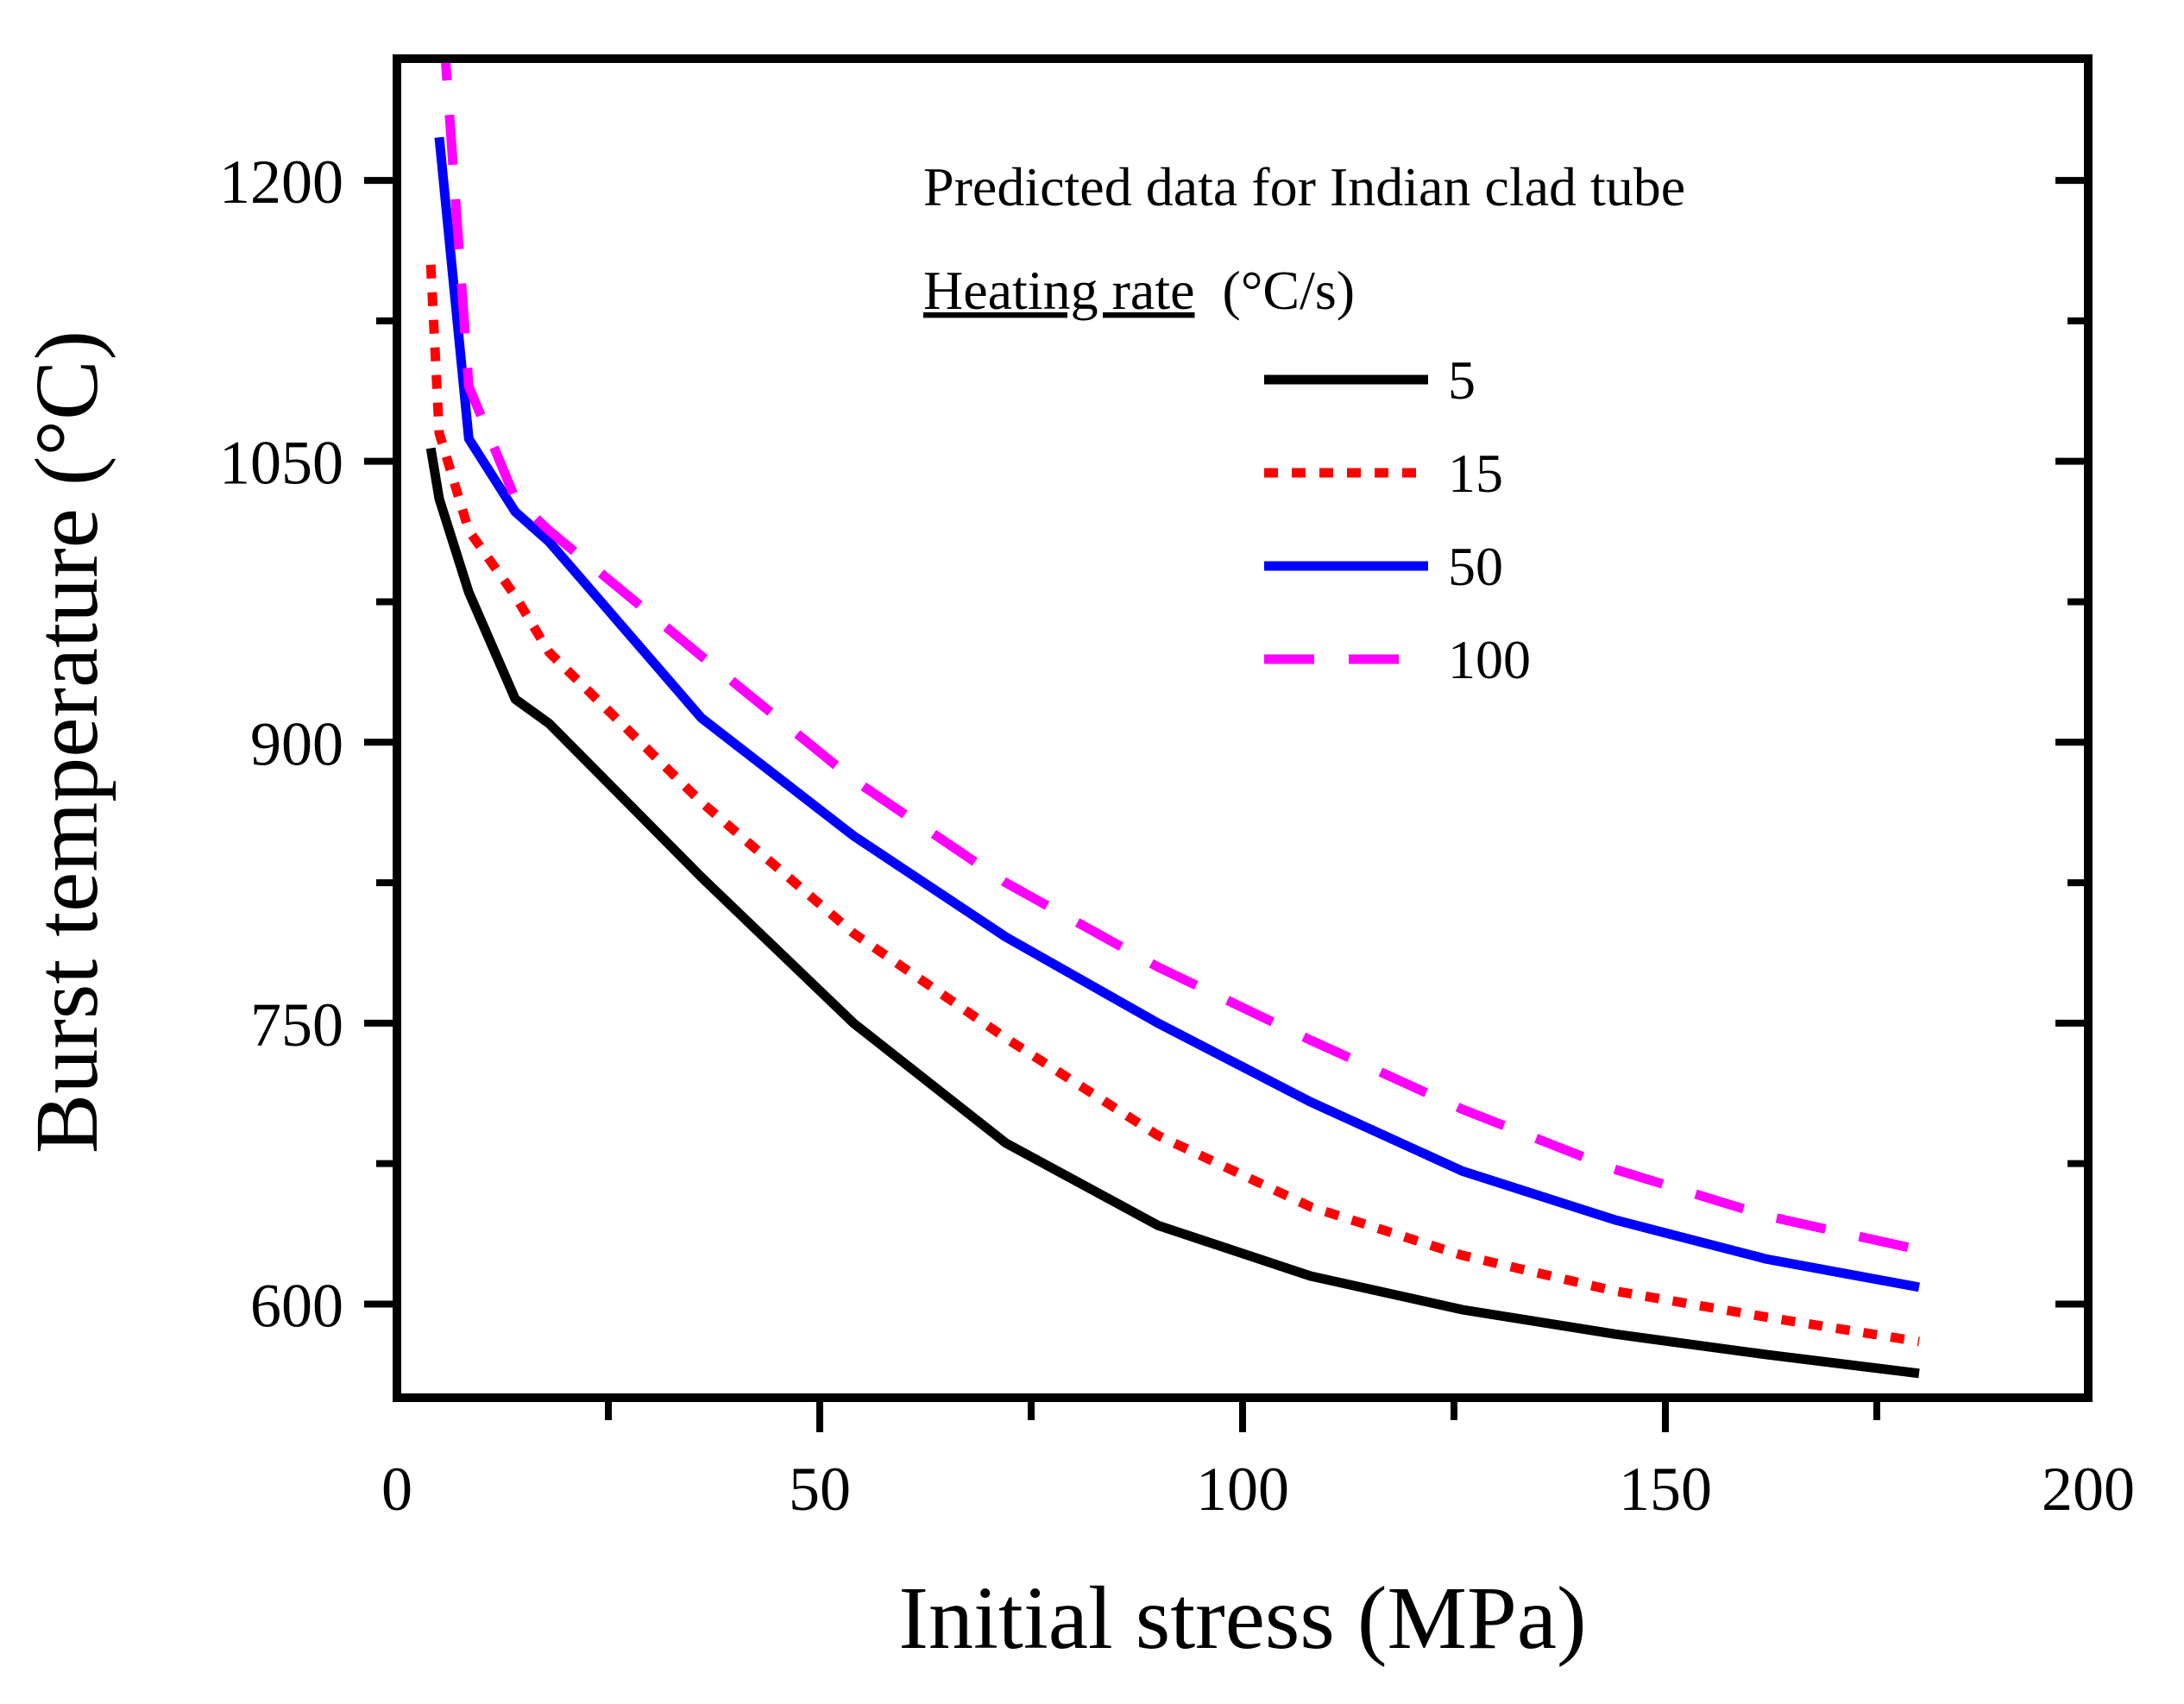 This screenshot has width=2184, height=1704. What do you see at coordinates (1243, 1489) in the screenshot?
I see `x-tick-label: 100` at bounding box center [1243, 1489].